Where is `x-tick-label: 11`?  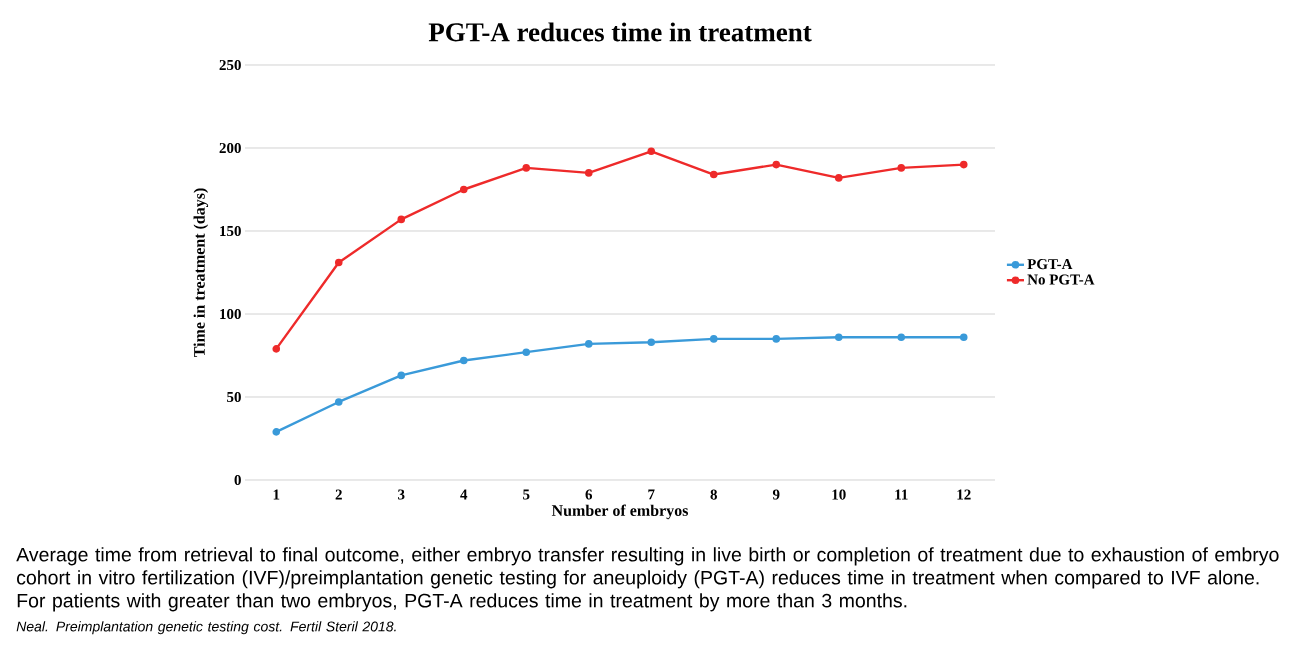 x-tick-label: 11 is located at coordinates (901, 494).